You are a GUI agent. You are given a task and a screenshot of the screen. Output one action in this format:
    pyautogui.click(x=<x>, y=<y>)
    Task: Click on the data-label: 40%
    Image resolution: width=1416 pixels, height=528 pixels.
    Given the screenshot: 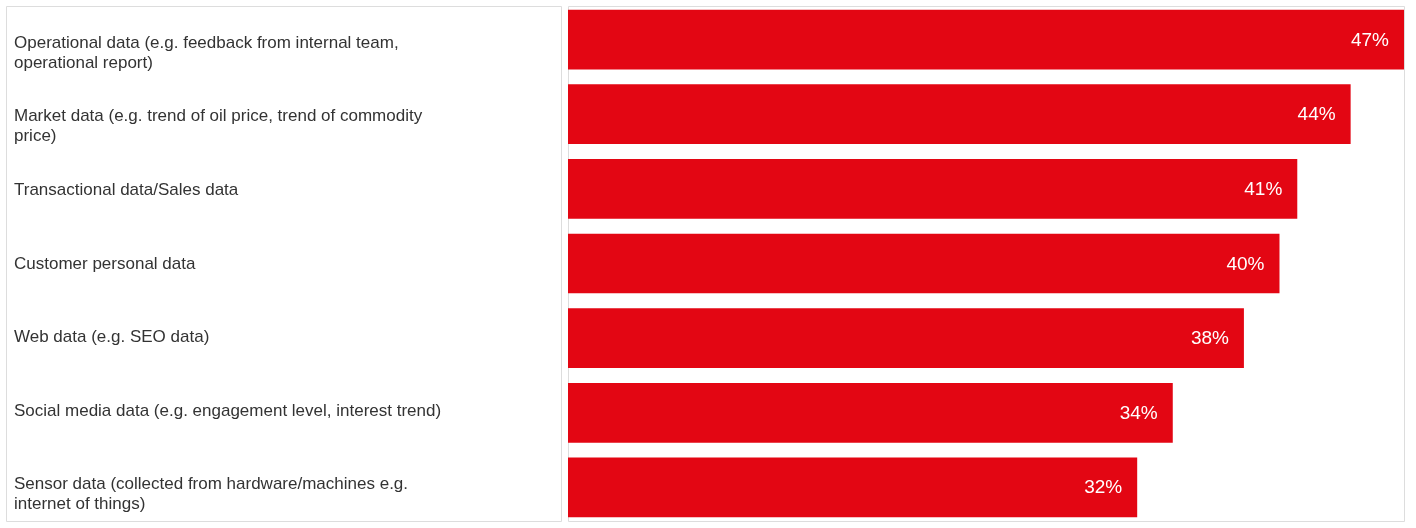 What is the action you would take?
    pyautogui.click(x=1245, y=263)
    